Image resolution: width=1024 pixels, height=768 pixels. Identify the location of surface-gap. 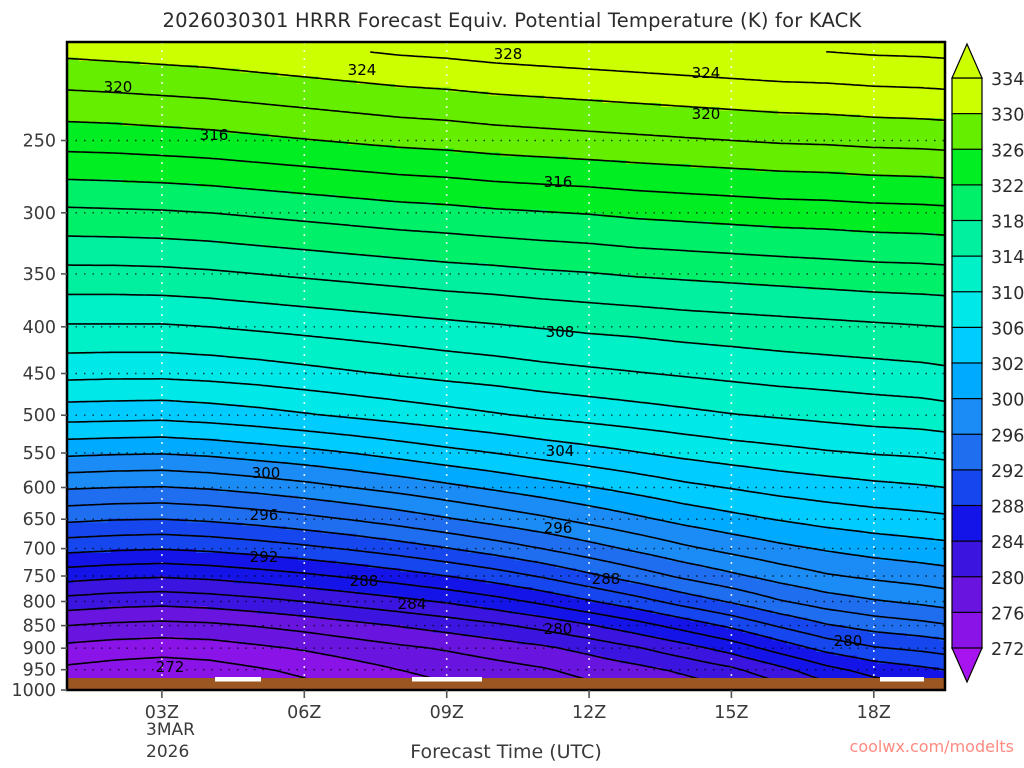
(447, 679).